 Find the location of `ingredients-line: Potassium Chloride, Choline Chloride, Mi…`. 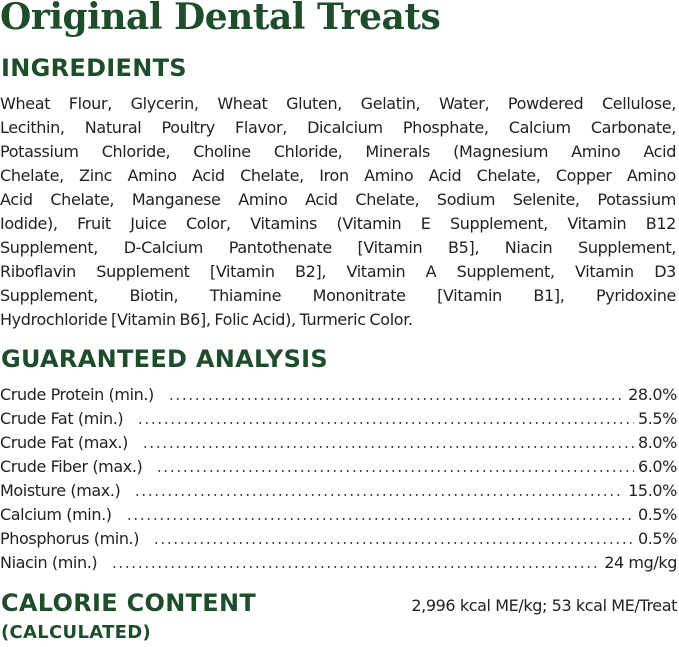

ingredients-line: Potassium Chloride, Choline Chloride, Mi… is located at coordinates (338, 151).